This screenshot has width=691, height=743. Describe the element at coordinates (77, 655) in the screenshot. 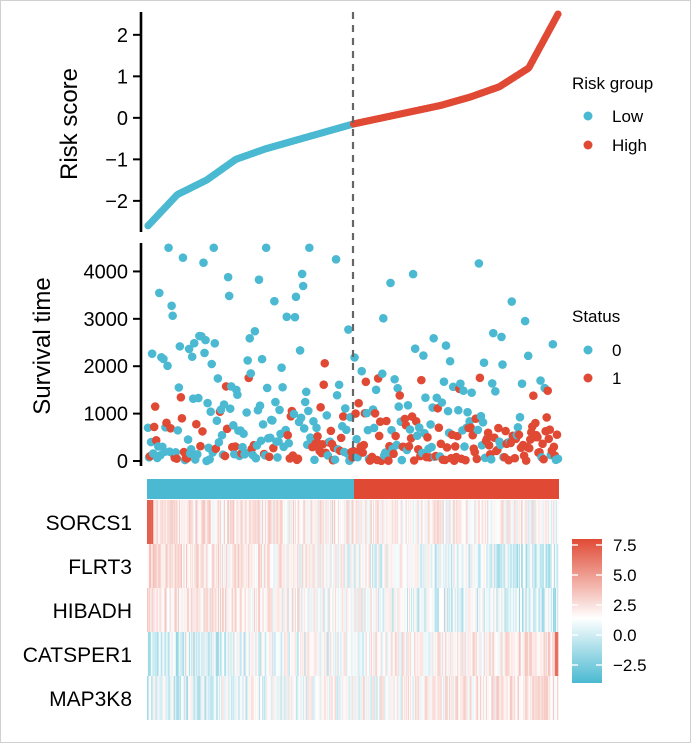

I see `heatmap-gene-label: CATSPER1` at that location.